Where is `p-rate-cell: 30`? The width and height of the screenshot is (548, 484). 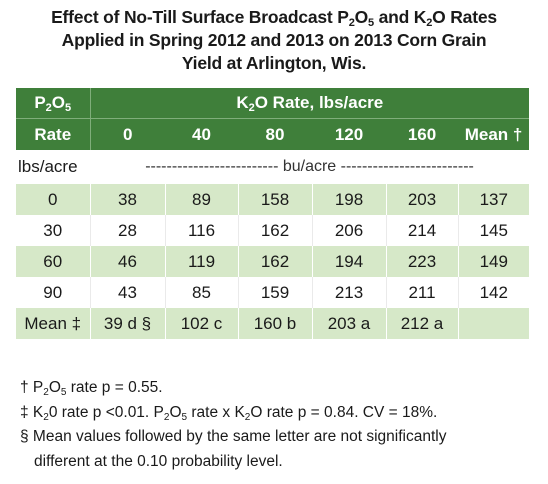
p-rate-cell: 30 is located at coordinates (53, 230).